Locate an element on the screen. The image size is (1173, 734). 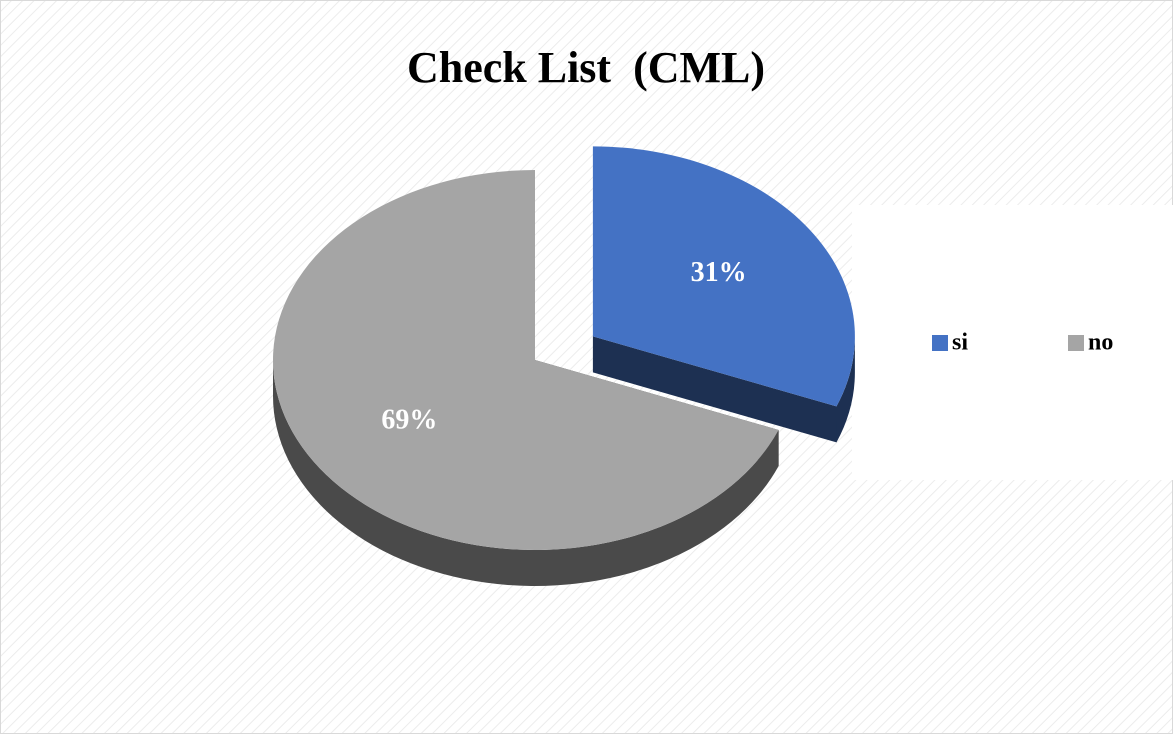
chart-title: Check List (CML) is located at coordinates (586, 67).